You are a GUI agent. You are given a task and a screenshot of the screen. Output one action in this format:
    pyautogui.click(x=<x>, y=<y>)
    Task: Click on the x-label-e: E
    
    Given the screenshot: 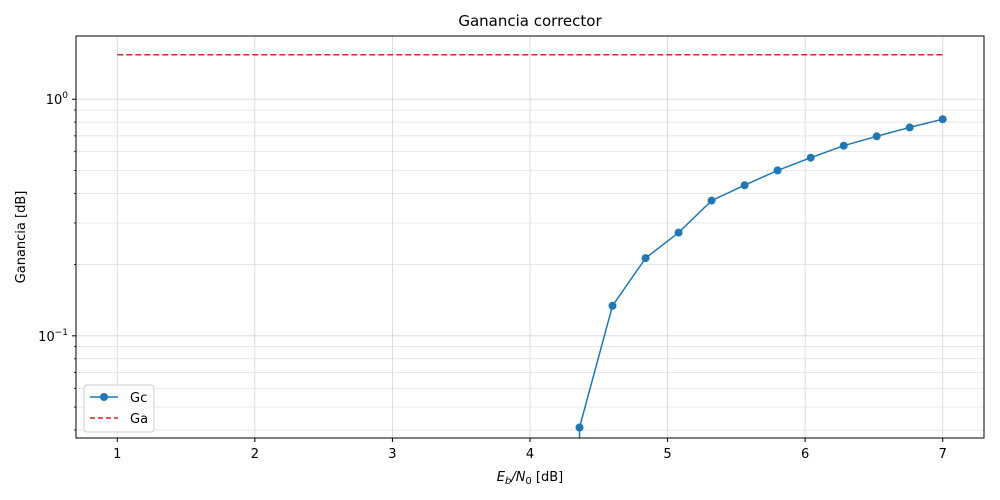 What is the action you would take?
    pyautogui.click(x=501, y=477)
    